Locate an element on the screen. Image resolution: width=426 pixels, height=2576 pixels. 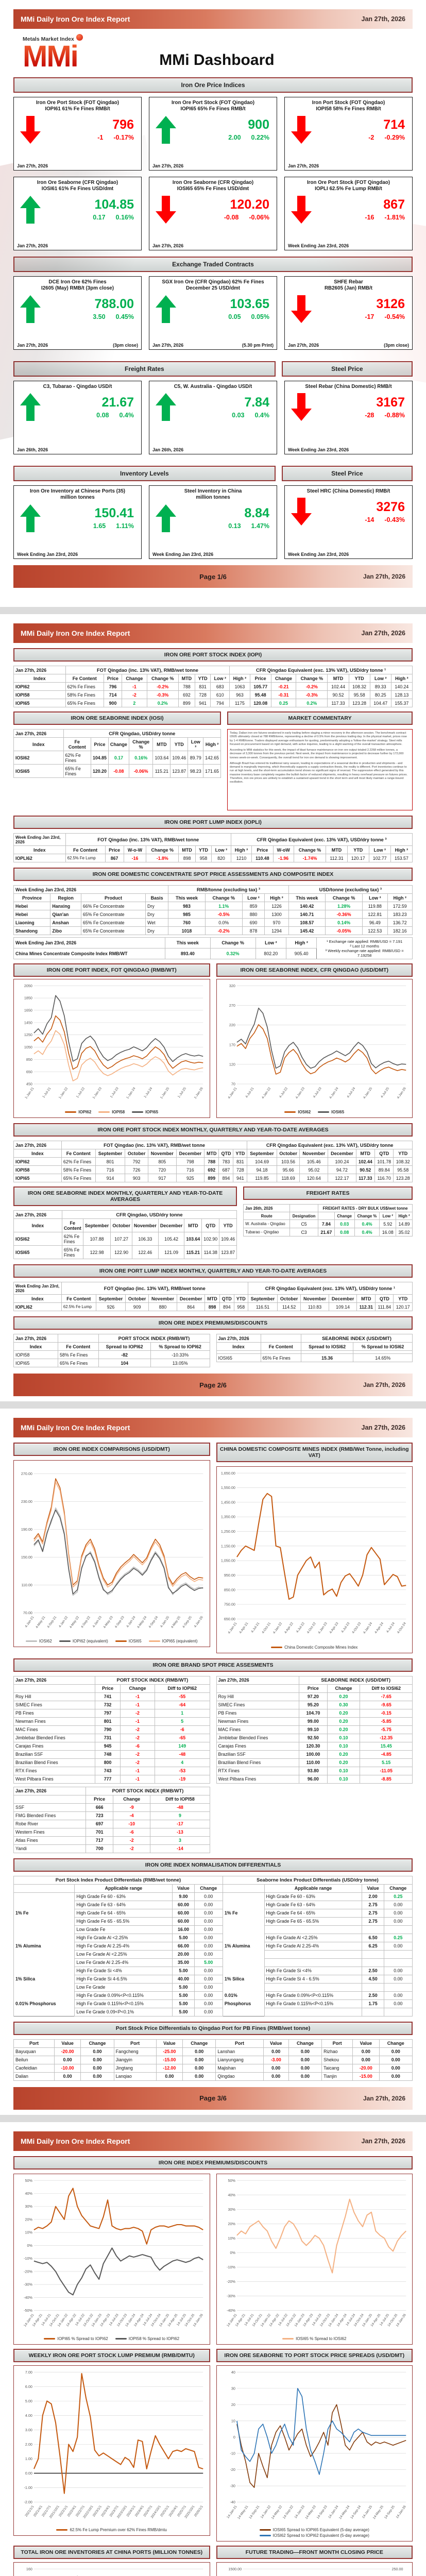
column-header: Change is located at coordinates (134, 678).